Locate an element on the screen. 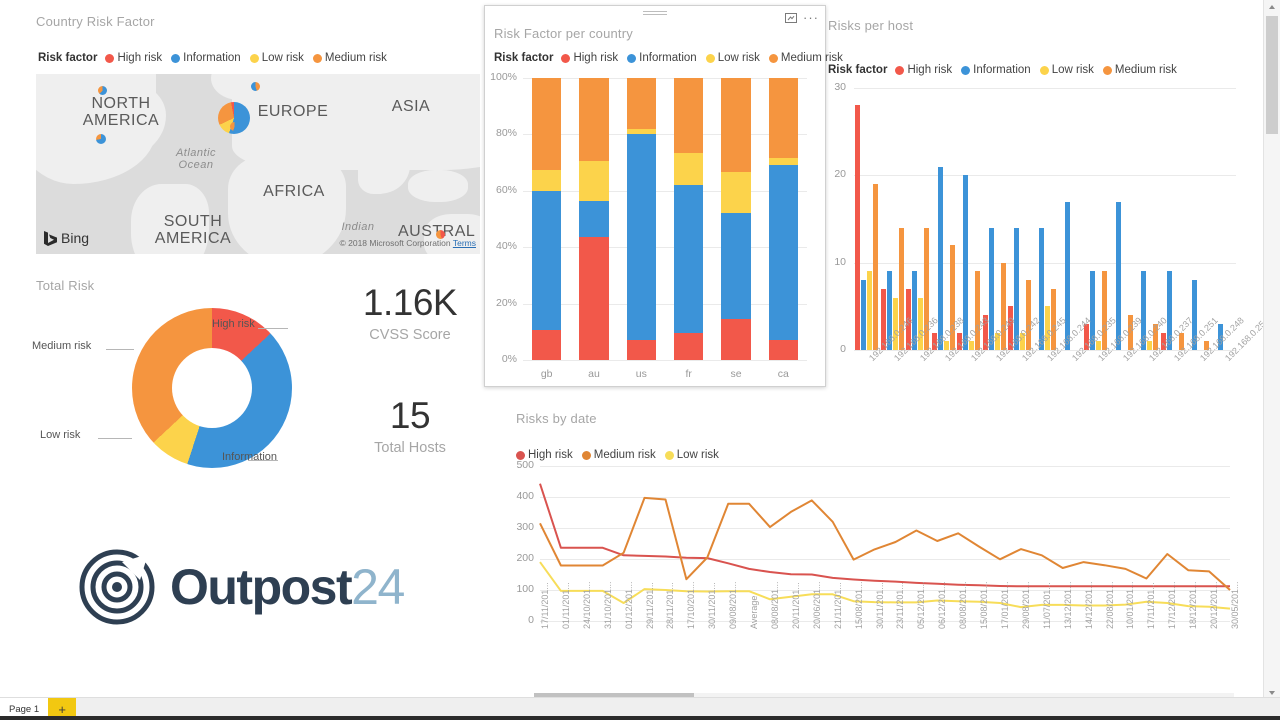 This screenshot has height=720, width=1280. stacked-bar-gb is located at coordinates (546, 219).